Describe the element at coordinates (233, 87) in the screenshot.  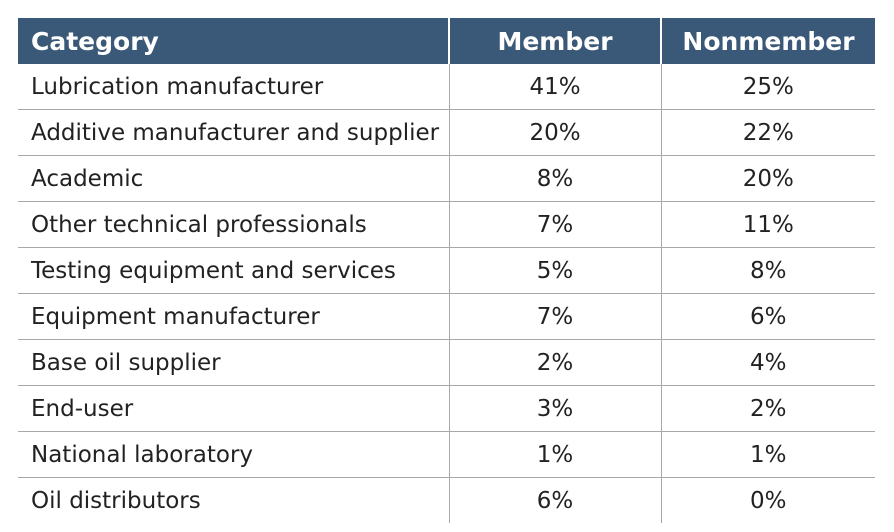
I see `cell-category: Lubrication manufacturer` at that location.